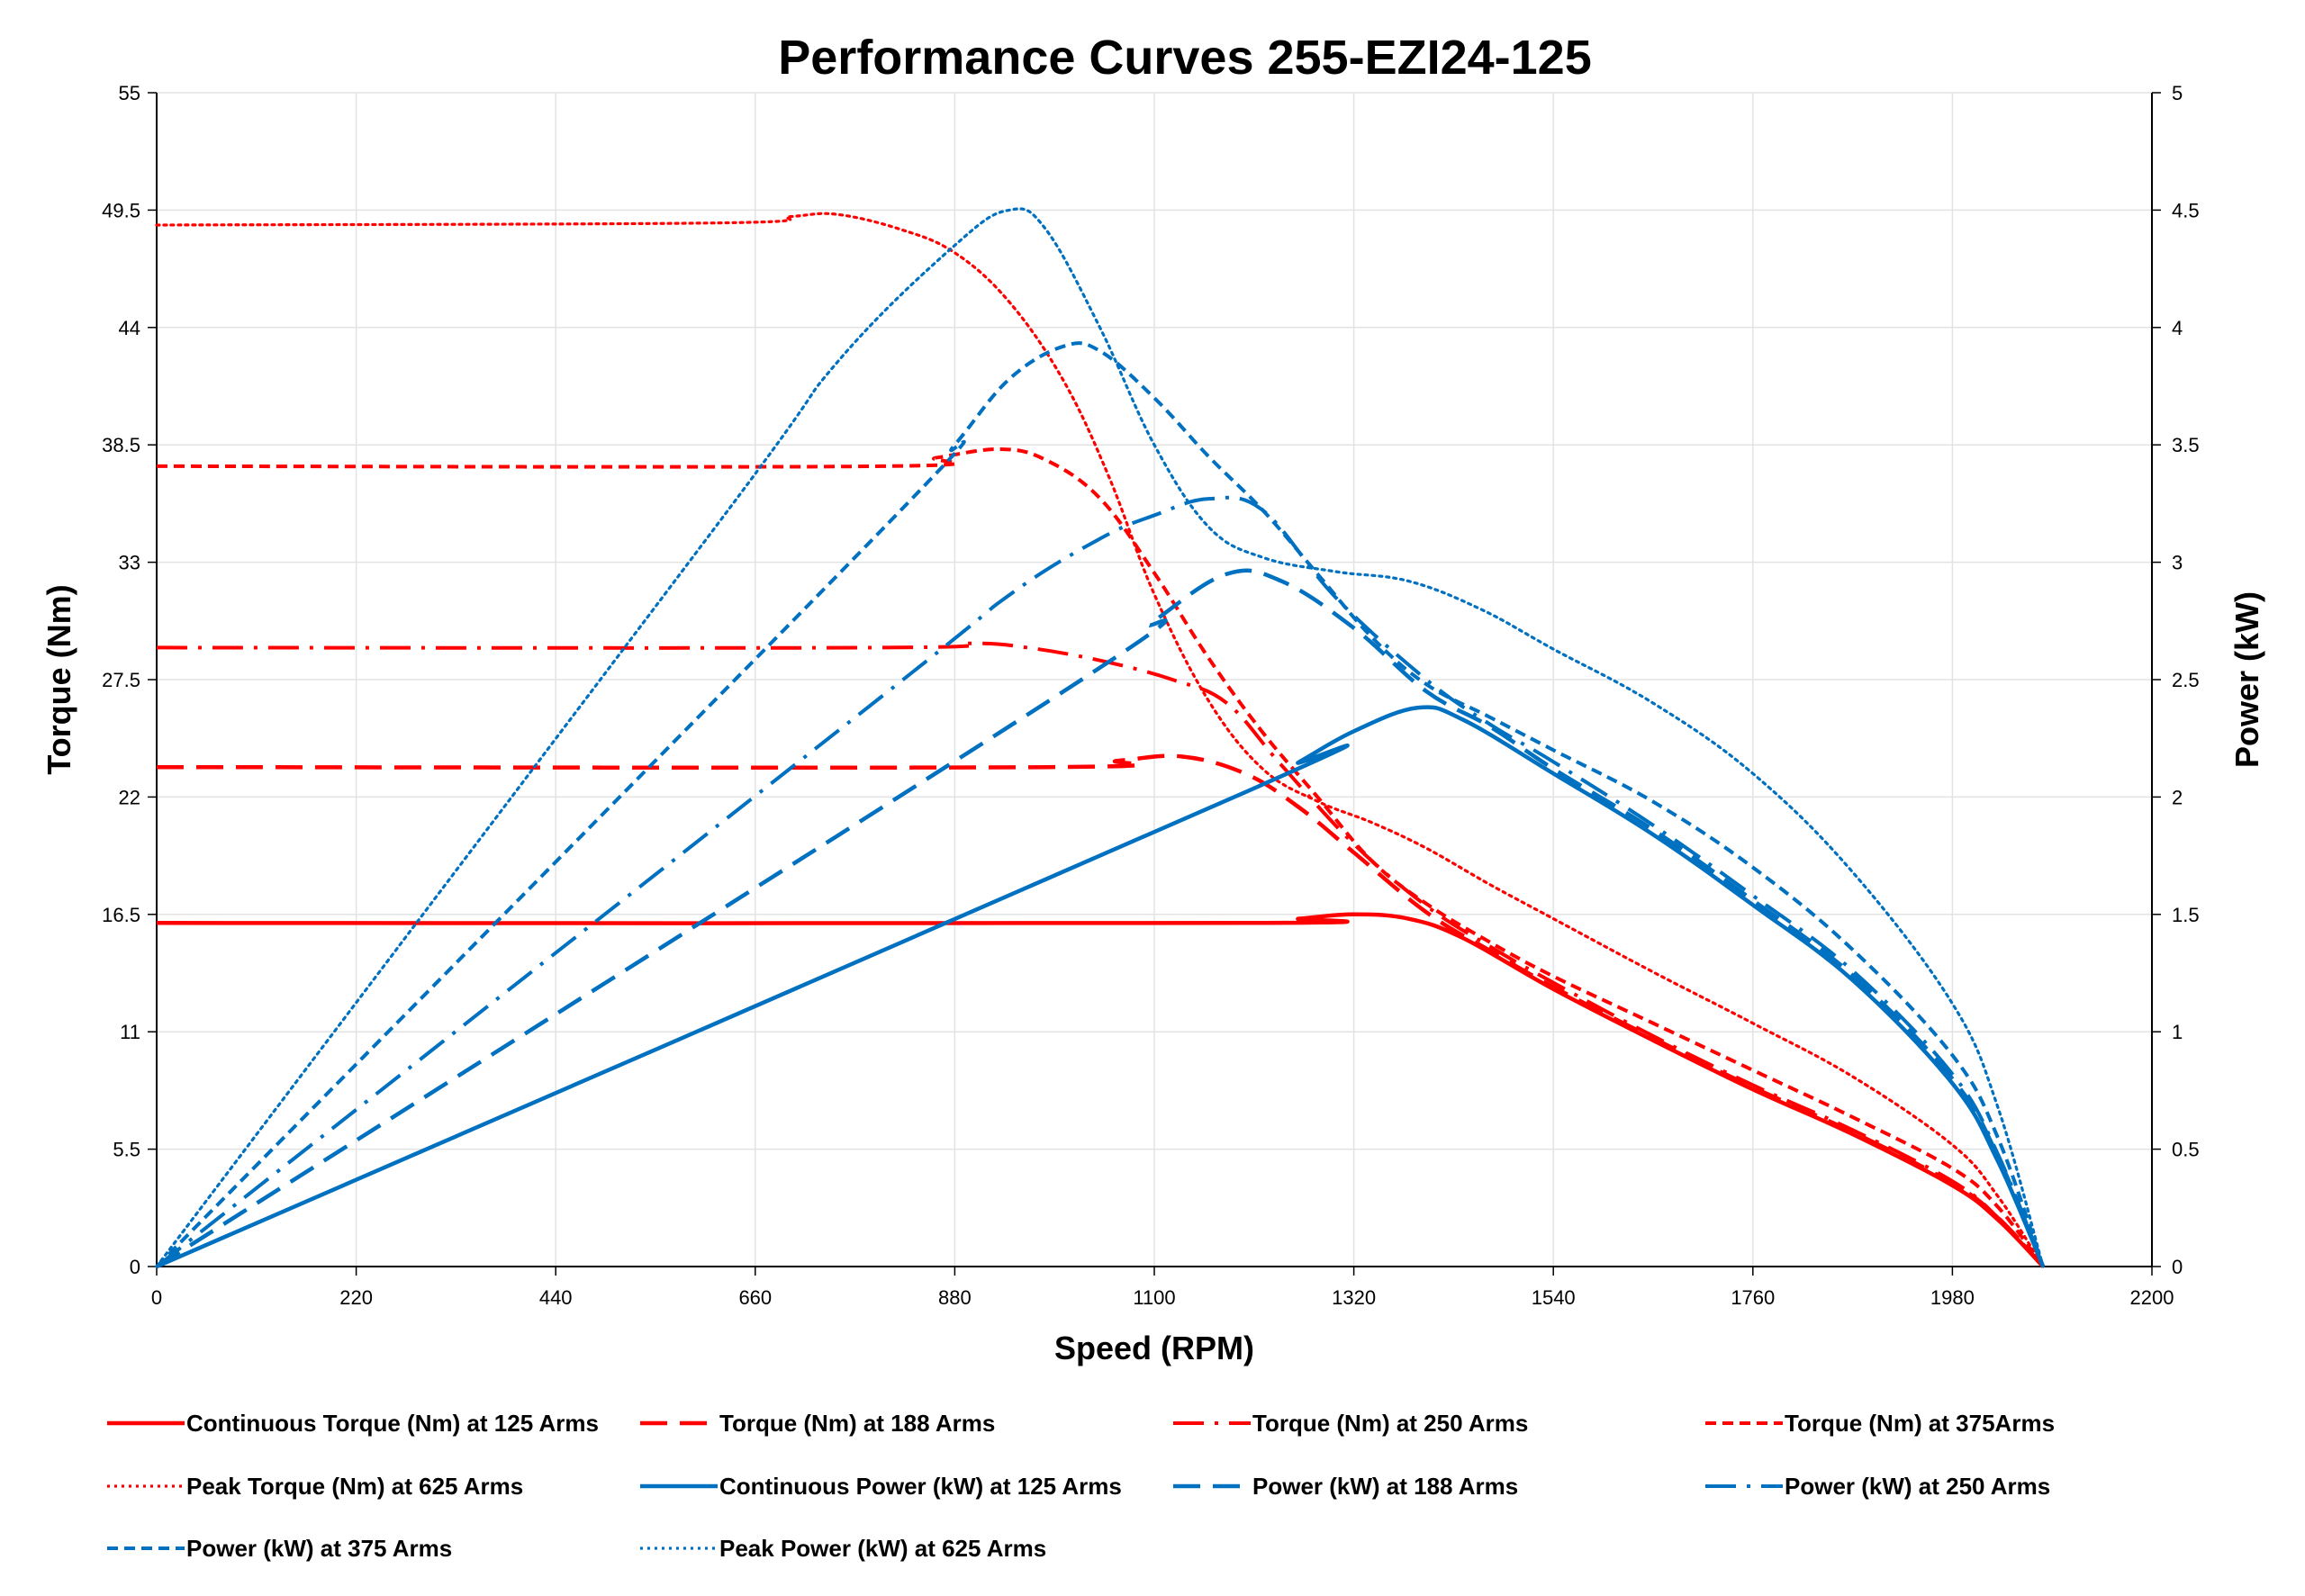 This screenshot has height=1596, width=2305. Describe the element at coordinates (2152, 1297) in the screenshot. I see `x-tick-label: 2200` at that location.